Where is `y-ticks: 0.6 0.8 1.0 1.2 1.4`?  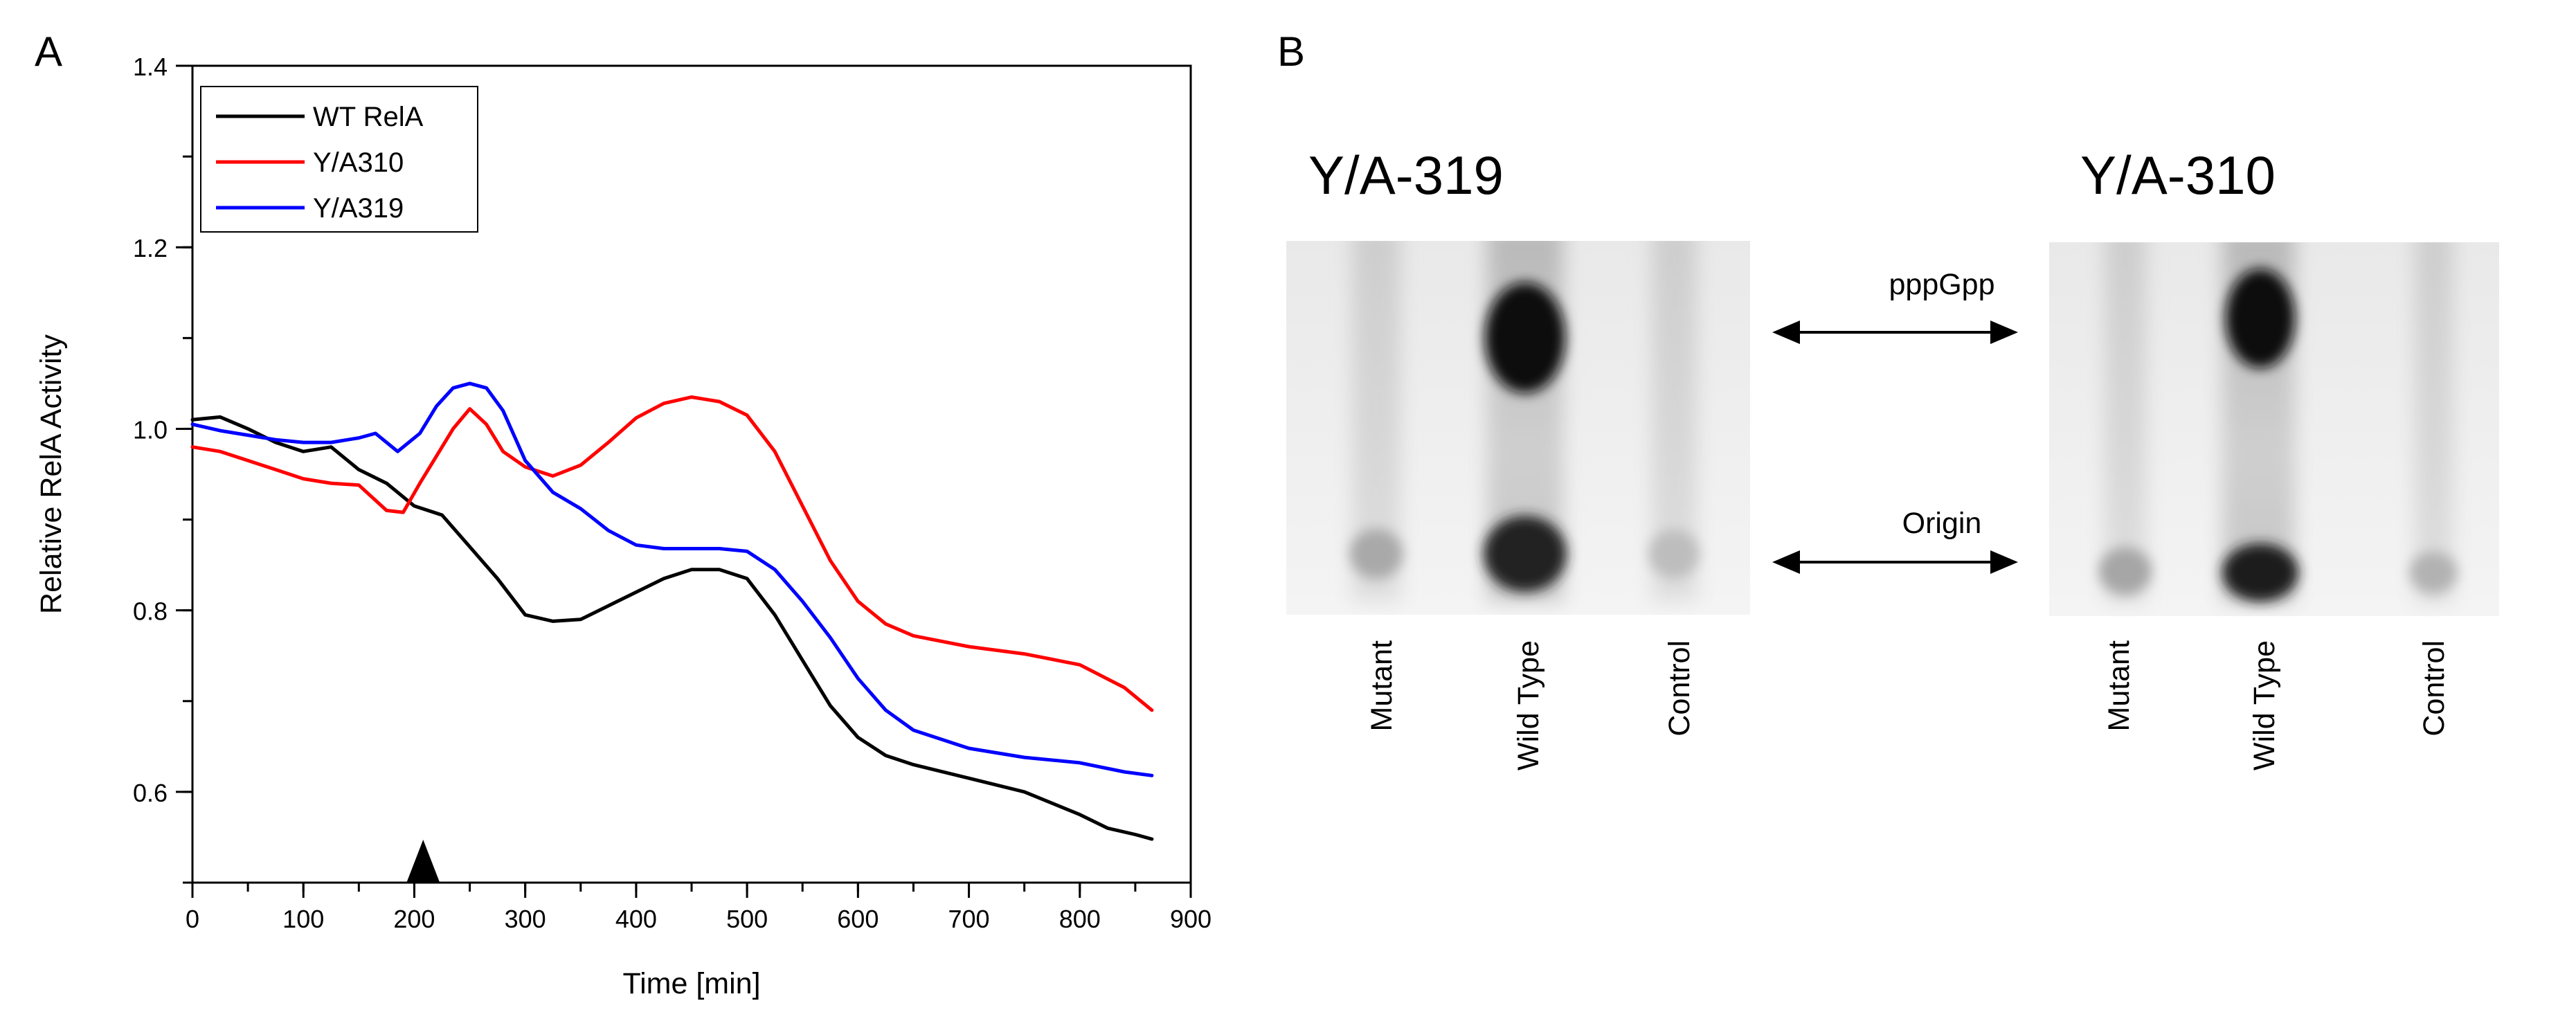
y-ticks: 0.6 0.8 1.0 1.2 1.4 is located at coordinates (163, 468).